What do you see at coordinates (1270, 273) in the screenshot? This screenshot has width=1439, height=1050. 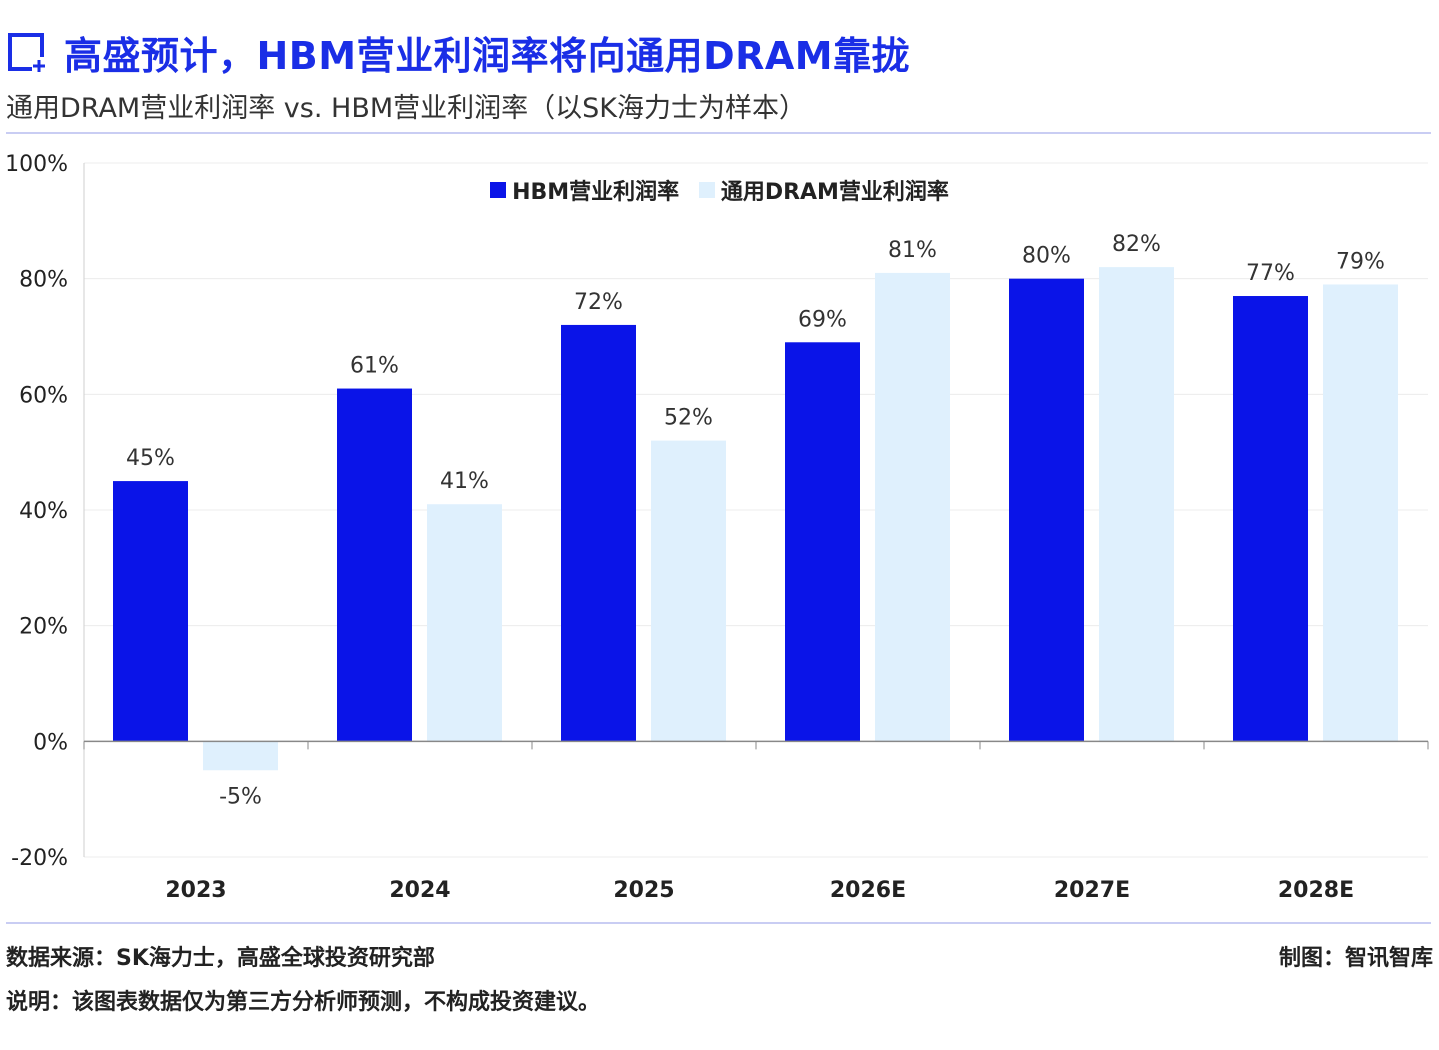 I see `data-label: 77%` at bounding box center [1270, 273].